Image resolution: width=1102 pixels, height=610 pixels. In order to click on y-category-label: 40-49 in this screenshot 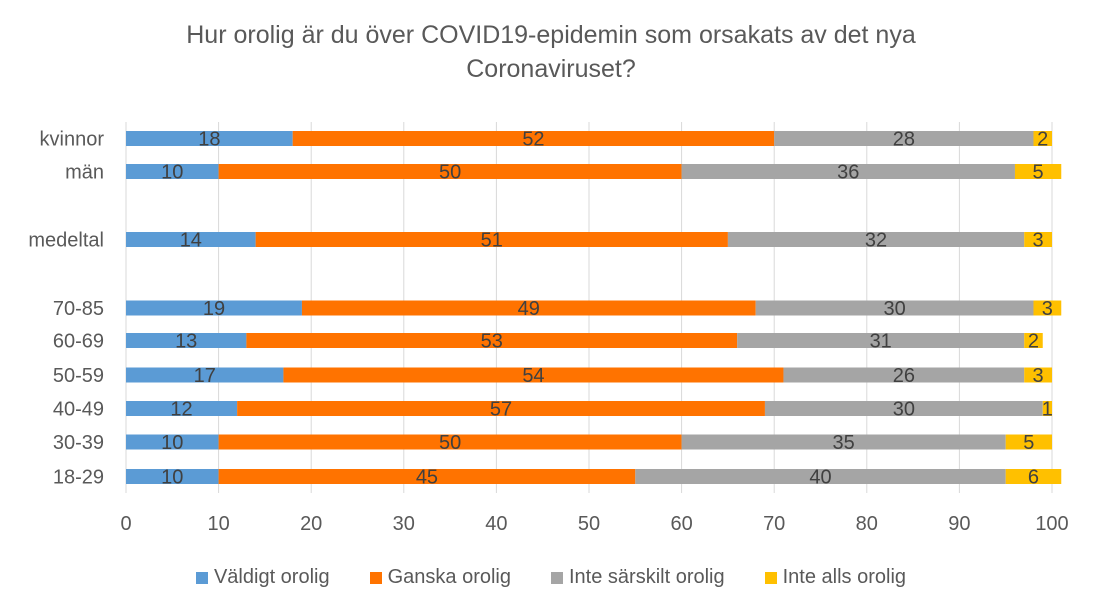, I will do `click(78, 410)`.